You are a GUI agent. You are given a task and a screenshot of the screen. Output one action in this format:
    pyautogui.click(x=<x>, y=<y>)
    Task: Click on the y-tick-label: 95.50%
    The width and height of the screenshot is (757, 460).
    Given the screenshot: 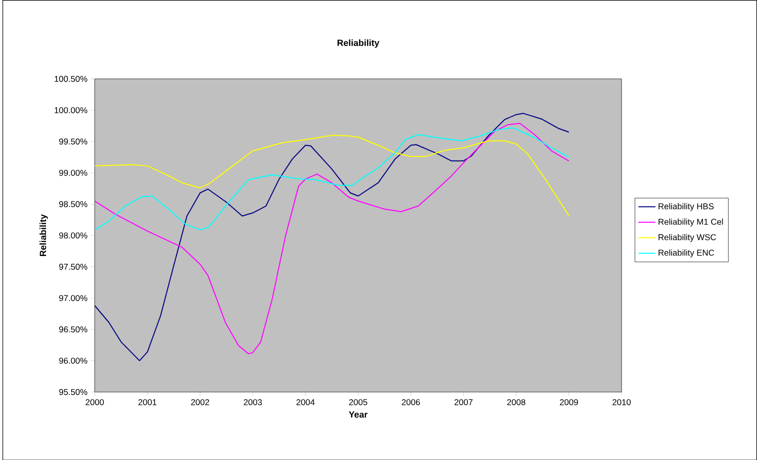 What is the action you would take?
    pyautogui.click(x=73, y=391)
    